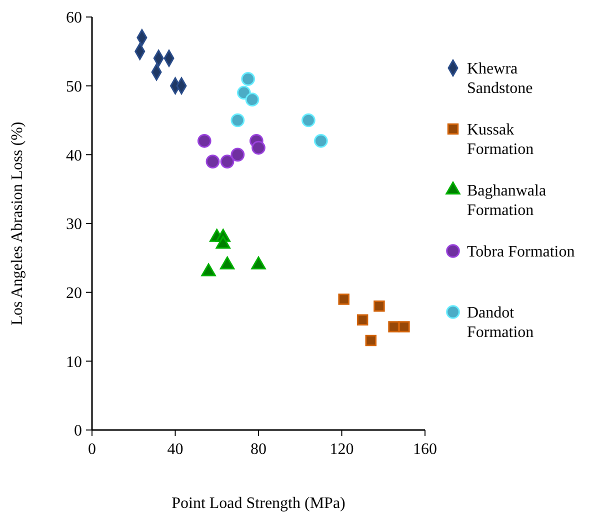  What do you see at coordinates (500, 322) in the screenshot?
I see `legend-label: Dandot Formation` at bounding box center [500, 322].